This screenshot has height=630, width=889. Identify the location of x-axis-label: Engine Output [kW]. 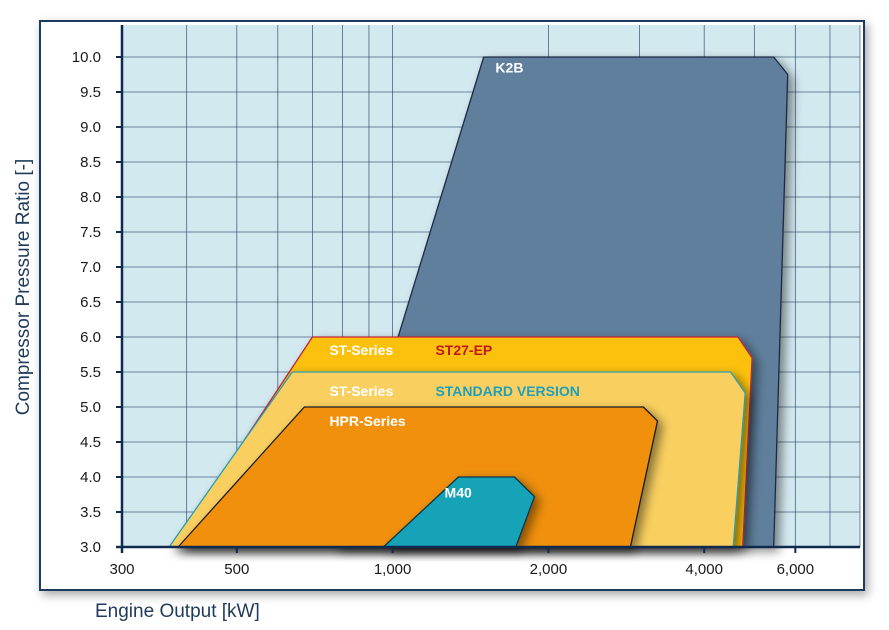
(177, 611).